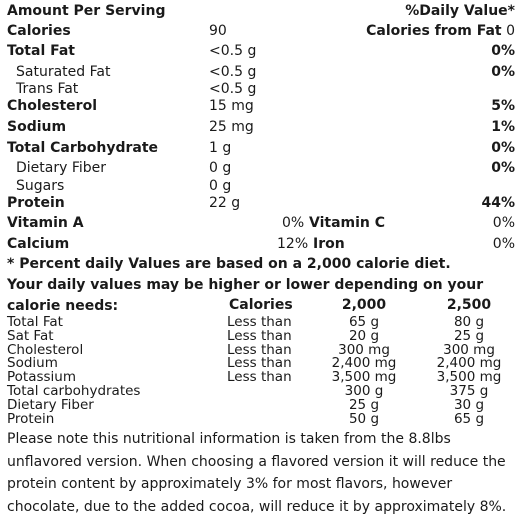 This screenshot has height=519, width=522. Describe the element at coordinates (469, 349) in the screenshot. I see `table-cell-2500: 300 mg` at that location.